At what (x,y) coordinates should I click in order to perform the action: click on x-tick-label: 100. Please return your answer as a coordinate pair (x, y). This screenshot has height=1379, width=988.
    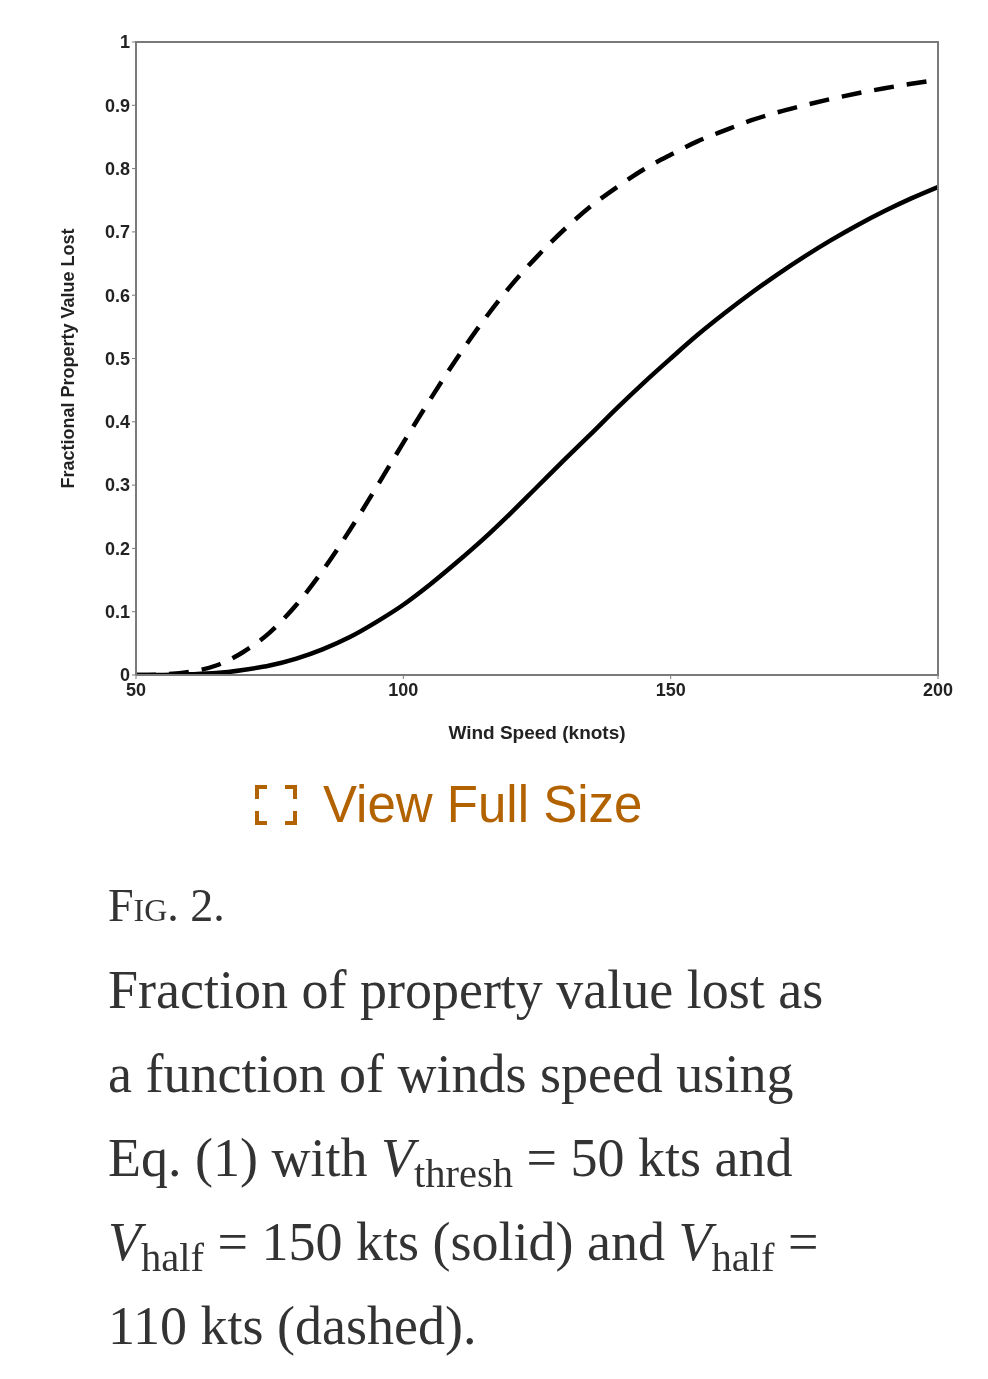
    Looking at the image, I should click on (403, 689).